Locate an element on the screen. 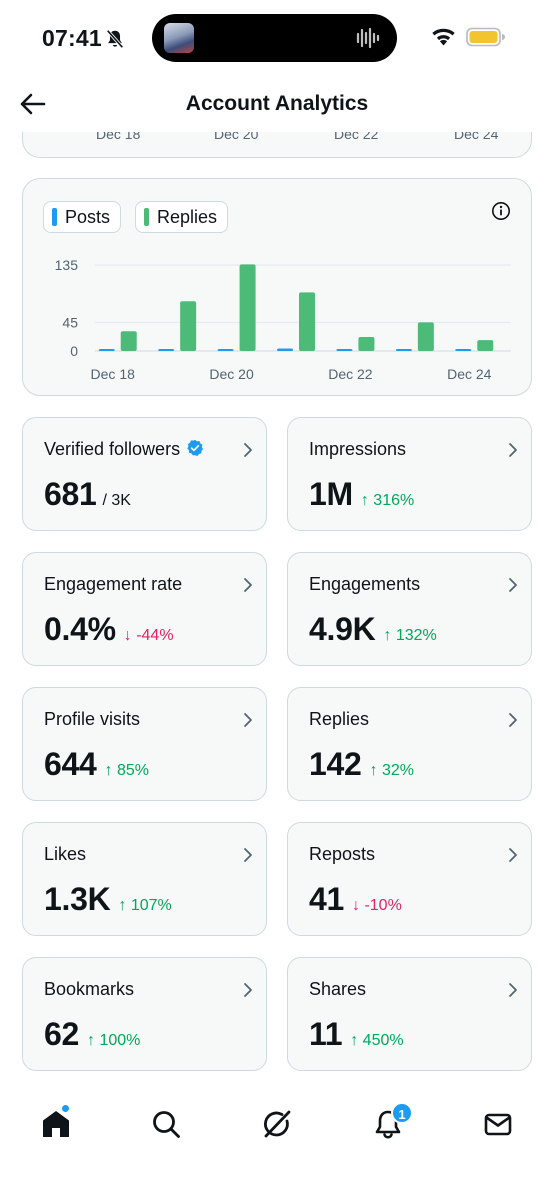 The image size is (554, 1200). metric-label-text: Likes is located at coordinates (65, 854).